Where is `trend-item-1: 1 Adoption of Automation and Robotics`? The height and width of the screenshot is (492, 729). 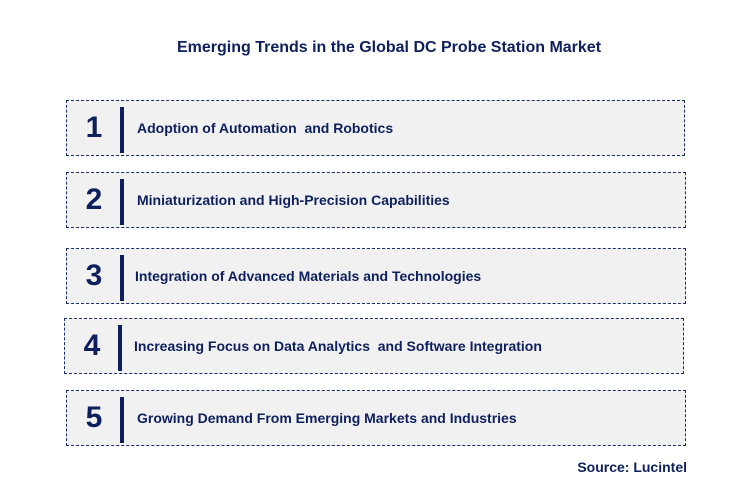 trend-item-1: 1 Adoption of Automation and Robotics is located at coordinates (375, 128).